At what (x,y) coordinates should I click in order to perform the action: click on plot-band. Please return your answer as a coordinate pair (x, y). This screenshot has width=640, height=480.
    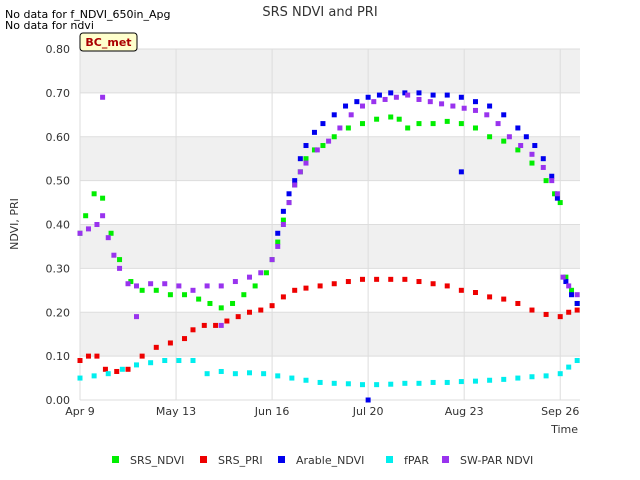
    Looking at the image, I should click on (330, 246).